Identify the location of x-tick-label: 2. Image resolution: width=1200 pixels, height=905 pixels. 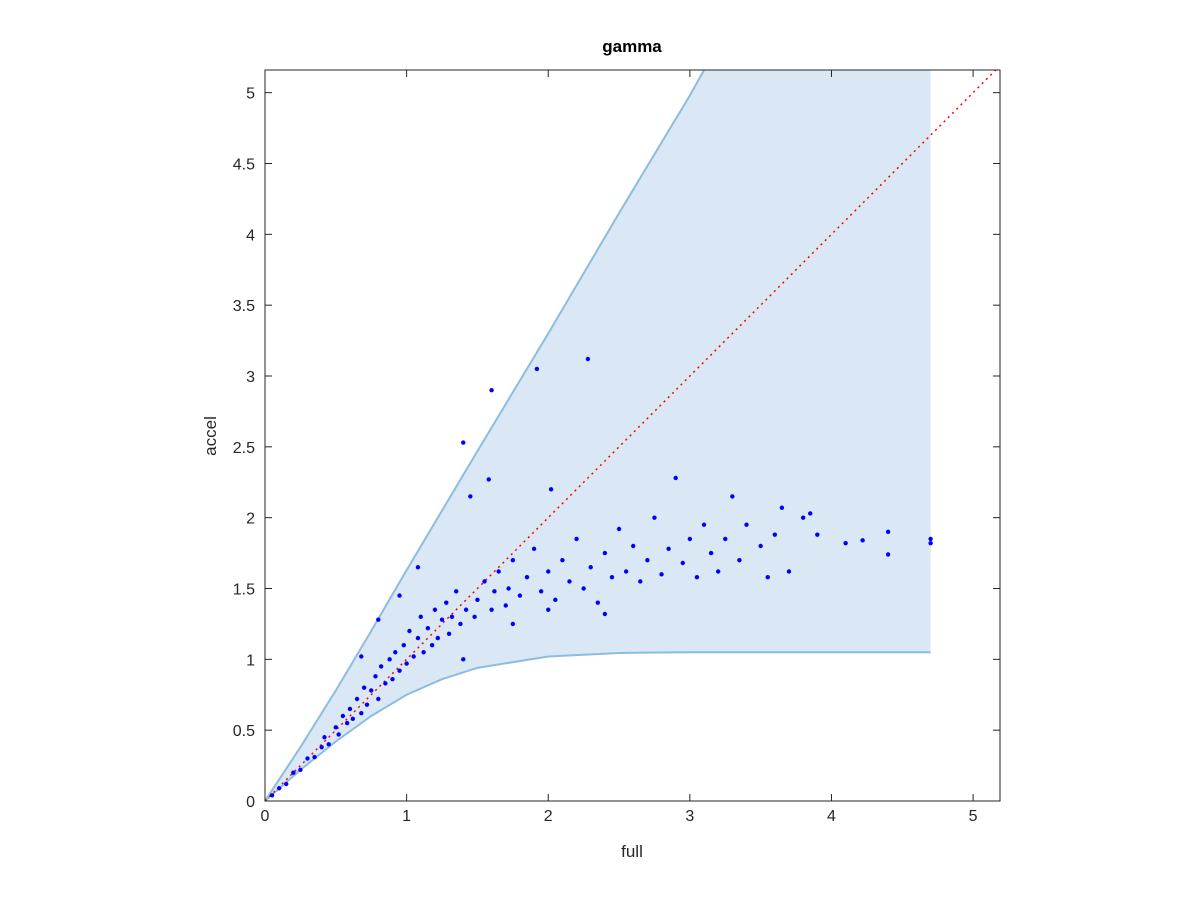
(548, 816).